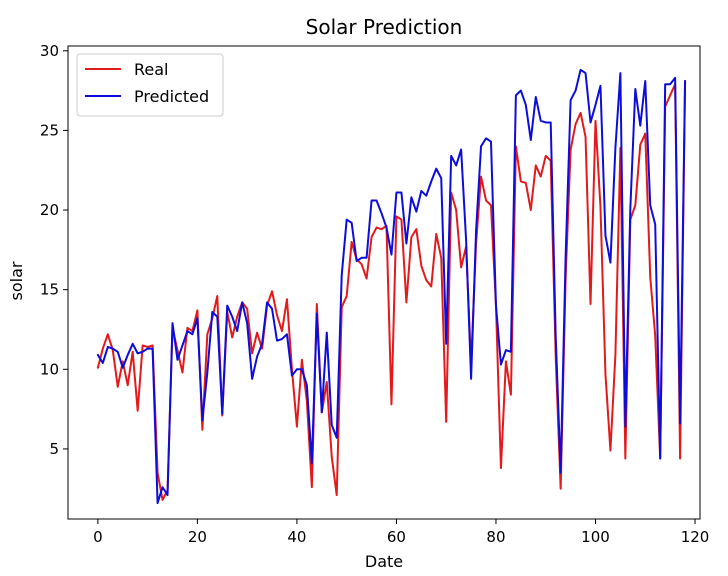 This screenshot has height=576, width=728. I want to click on y-tick-label: 10, so click(49, 369).